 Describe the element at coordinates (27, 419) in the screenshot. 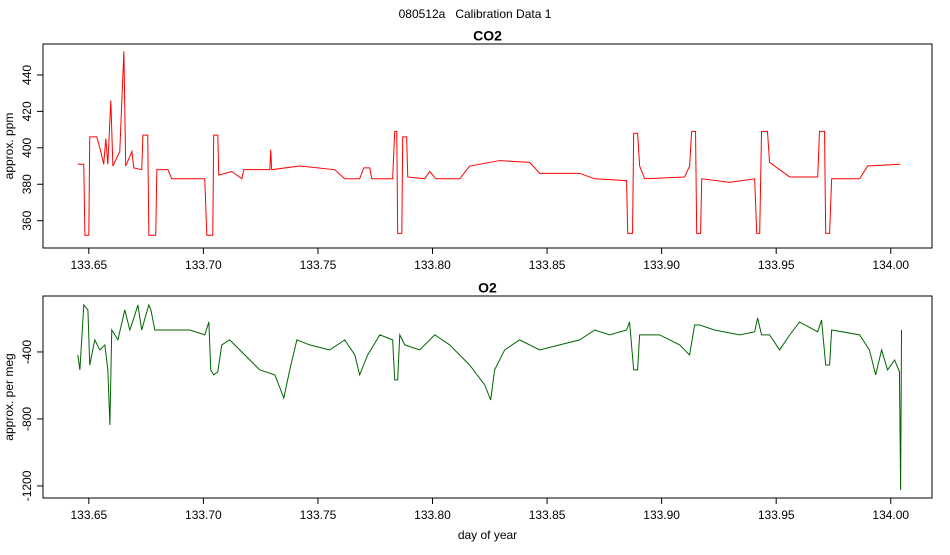

I see `y-tick-label: -800` at that location.